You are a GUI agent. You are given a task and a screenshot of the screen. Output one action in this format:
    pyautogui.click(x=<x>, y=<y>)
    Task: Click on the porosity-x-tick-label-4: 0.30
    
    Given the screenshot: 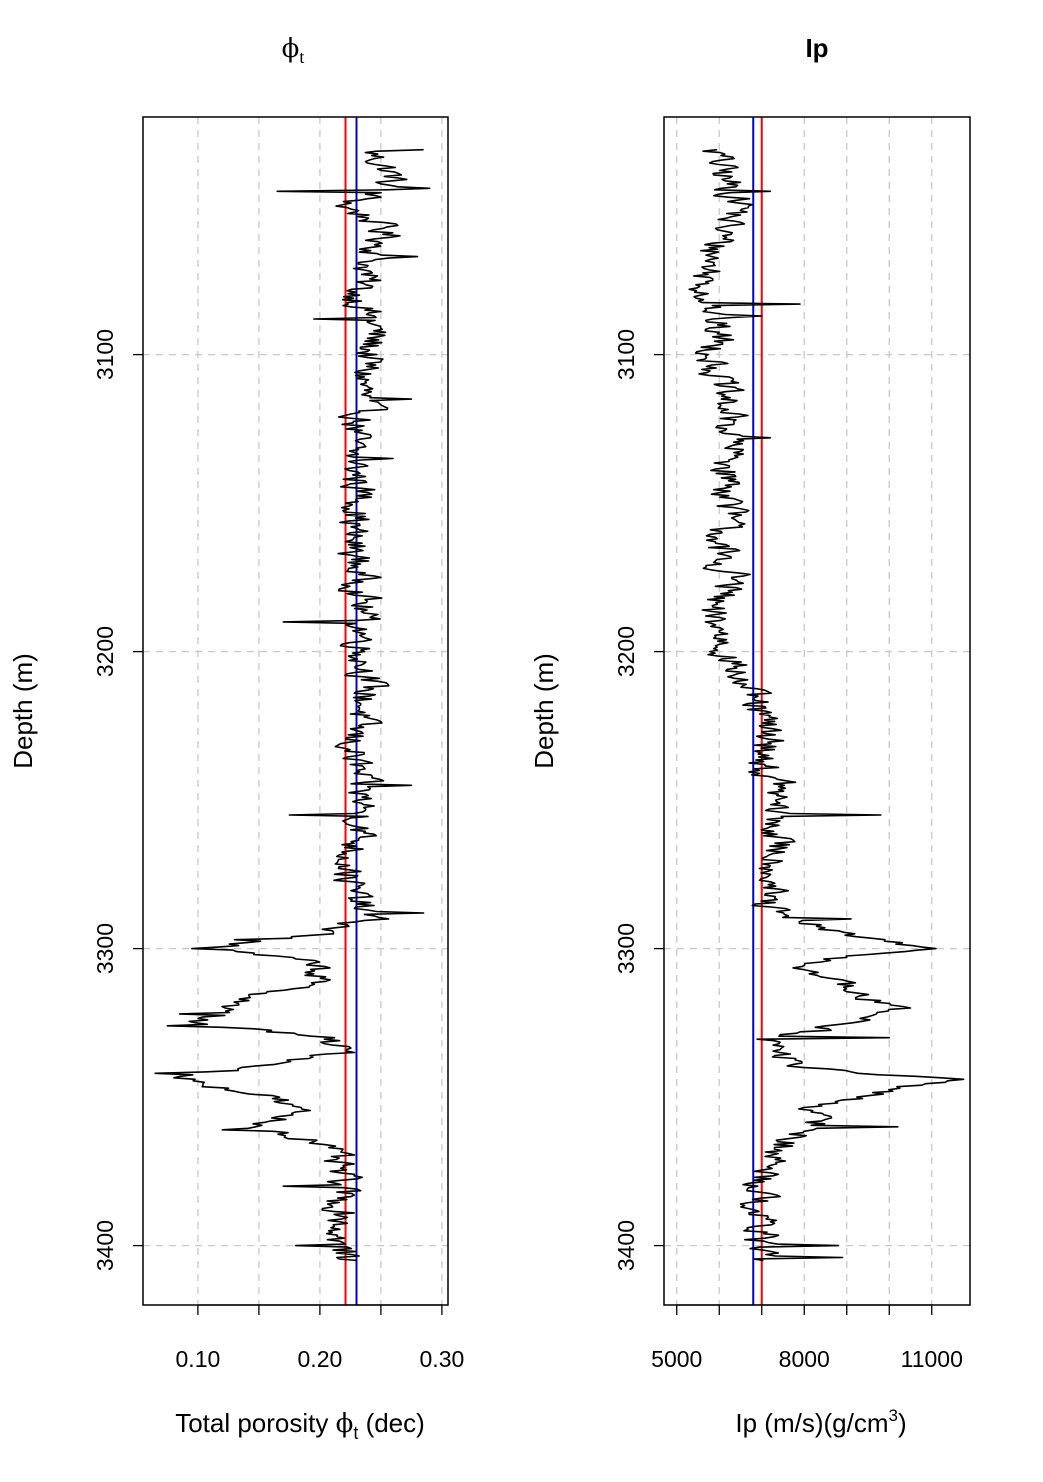 What is the action you would take?
    pyautogui.click(x=442, y=1359)
    